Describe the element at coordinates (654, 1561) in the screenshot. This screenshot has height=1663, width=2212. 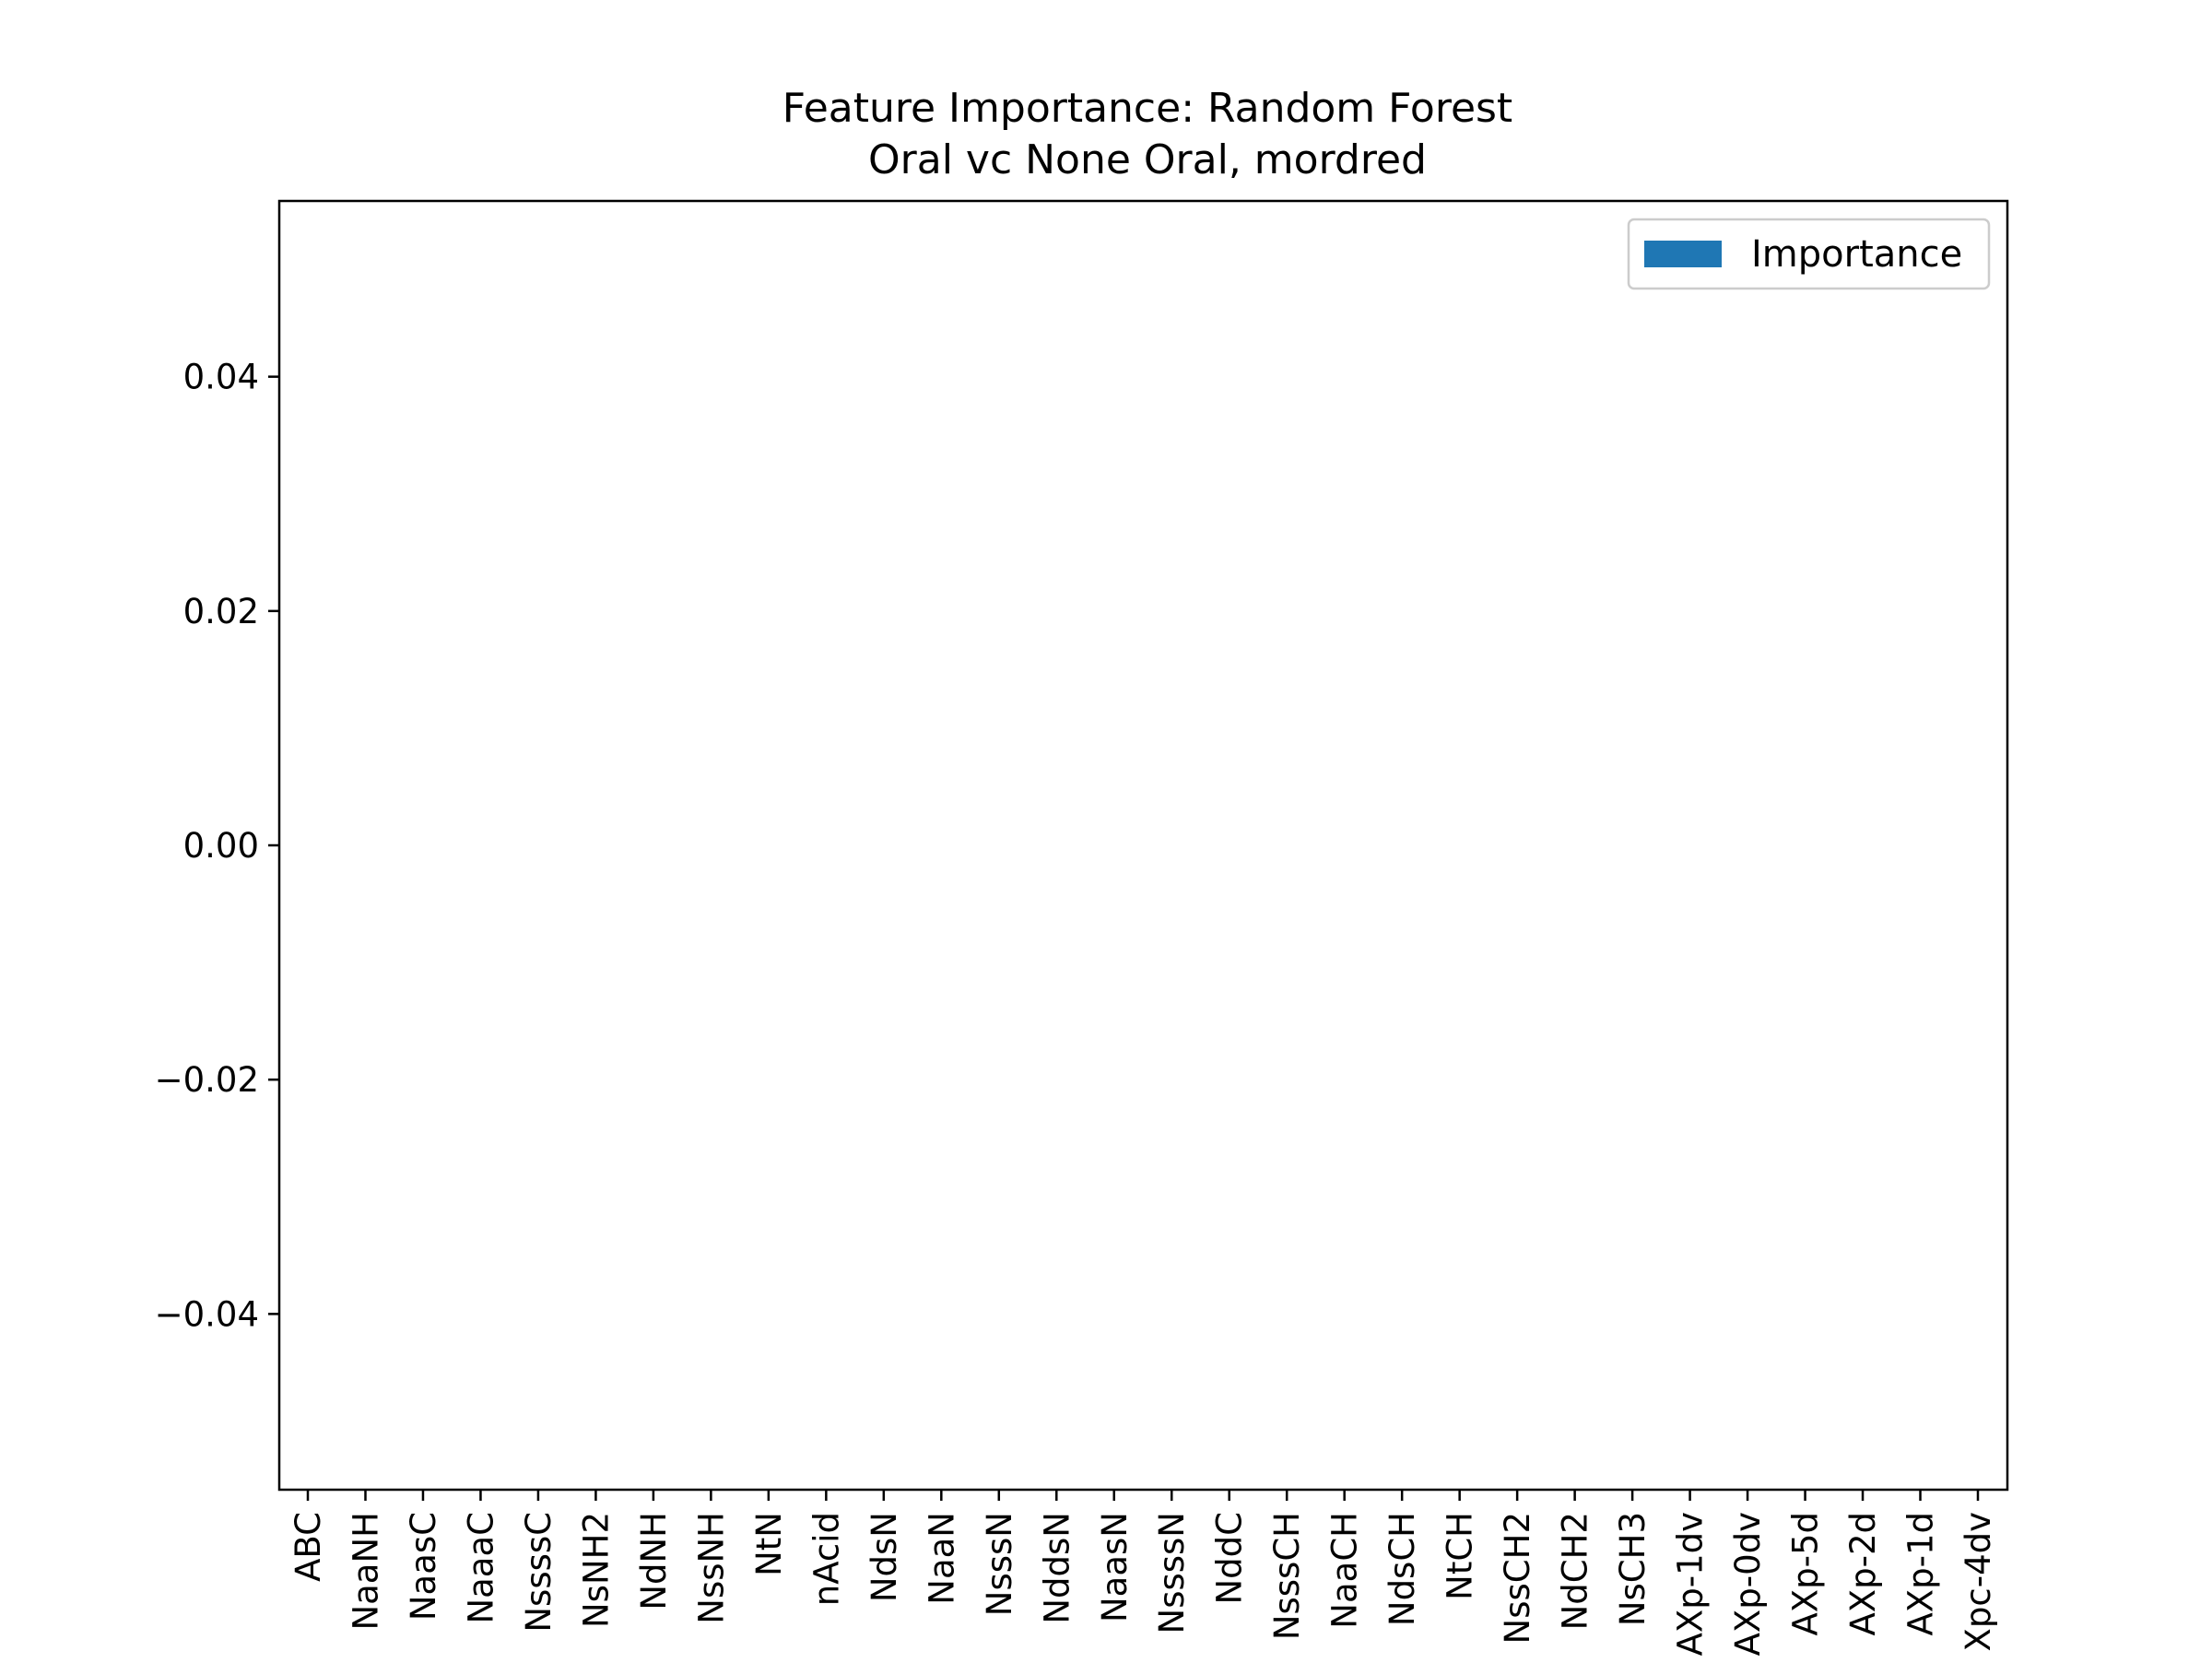
I see `x-tick-label: NdNH` at that location.